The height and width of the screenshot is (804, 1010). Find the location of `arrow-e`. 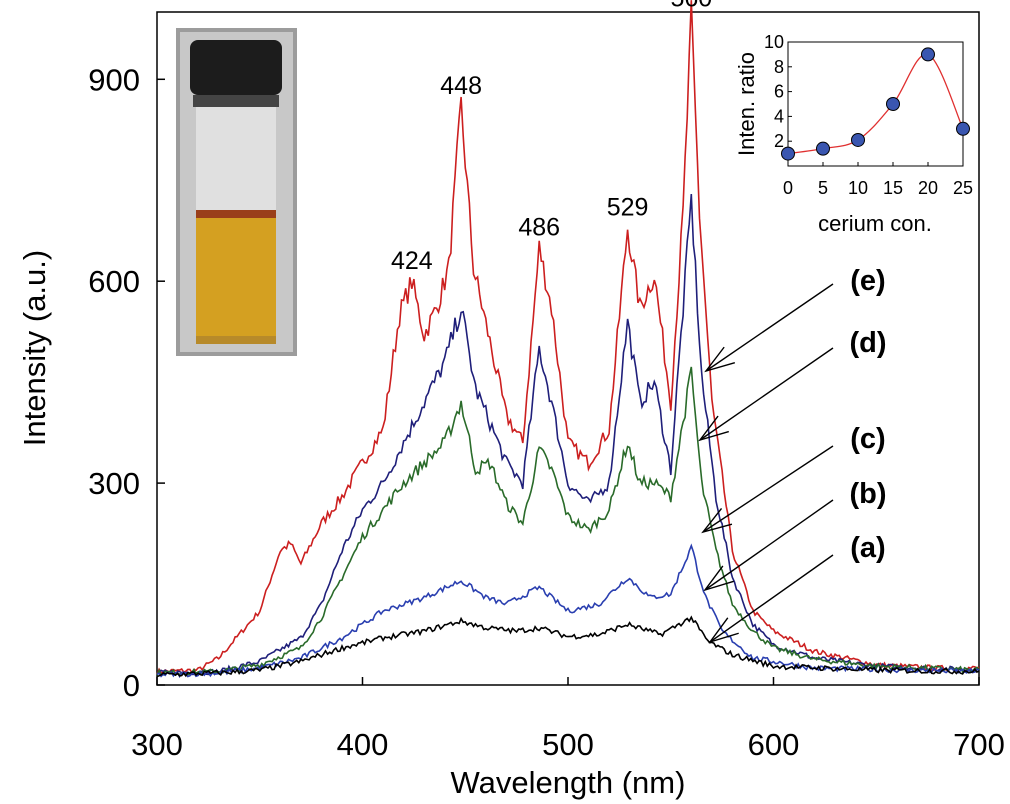

arrow-e is located at coordinates (769, 327).